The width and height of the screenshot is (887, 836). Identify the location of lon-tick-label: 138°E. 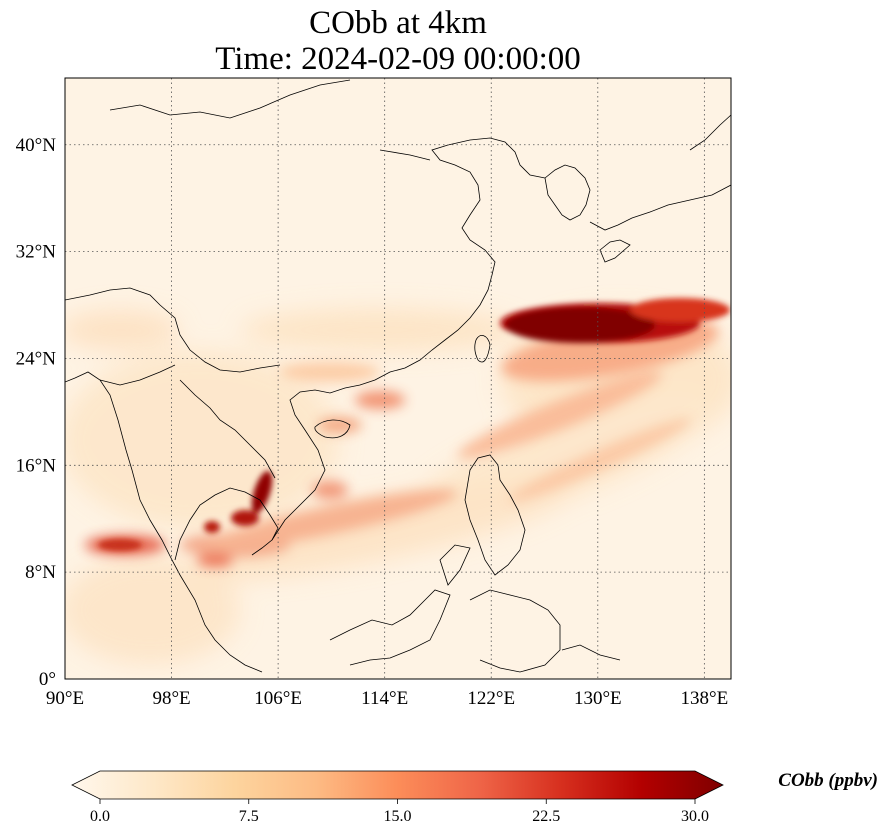
(705, 698).